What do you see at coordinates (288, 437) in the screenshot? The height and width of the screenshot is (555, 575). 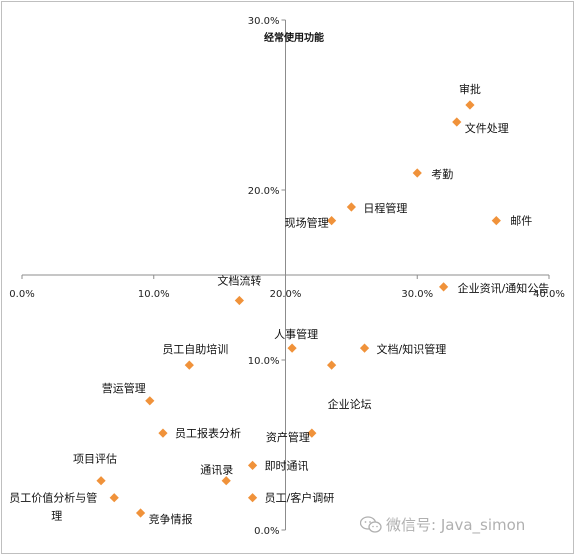 I see `point-label: 资产管理` at bounding box center [288, 437].